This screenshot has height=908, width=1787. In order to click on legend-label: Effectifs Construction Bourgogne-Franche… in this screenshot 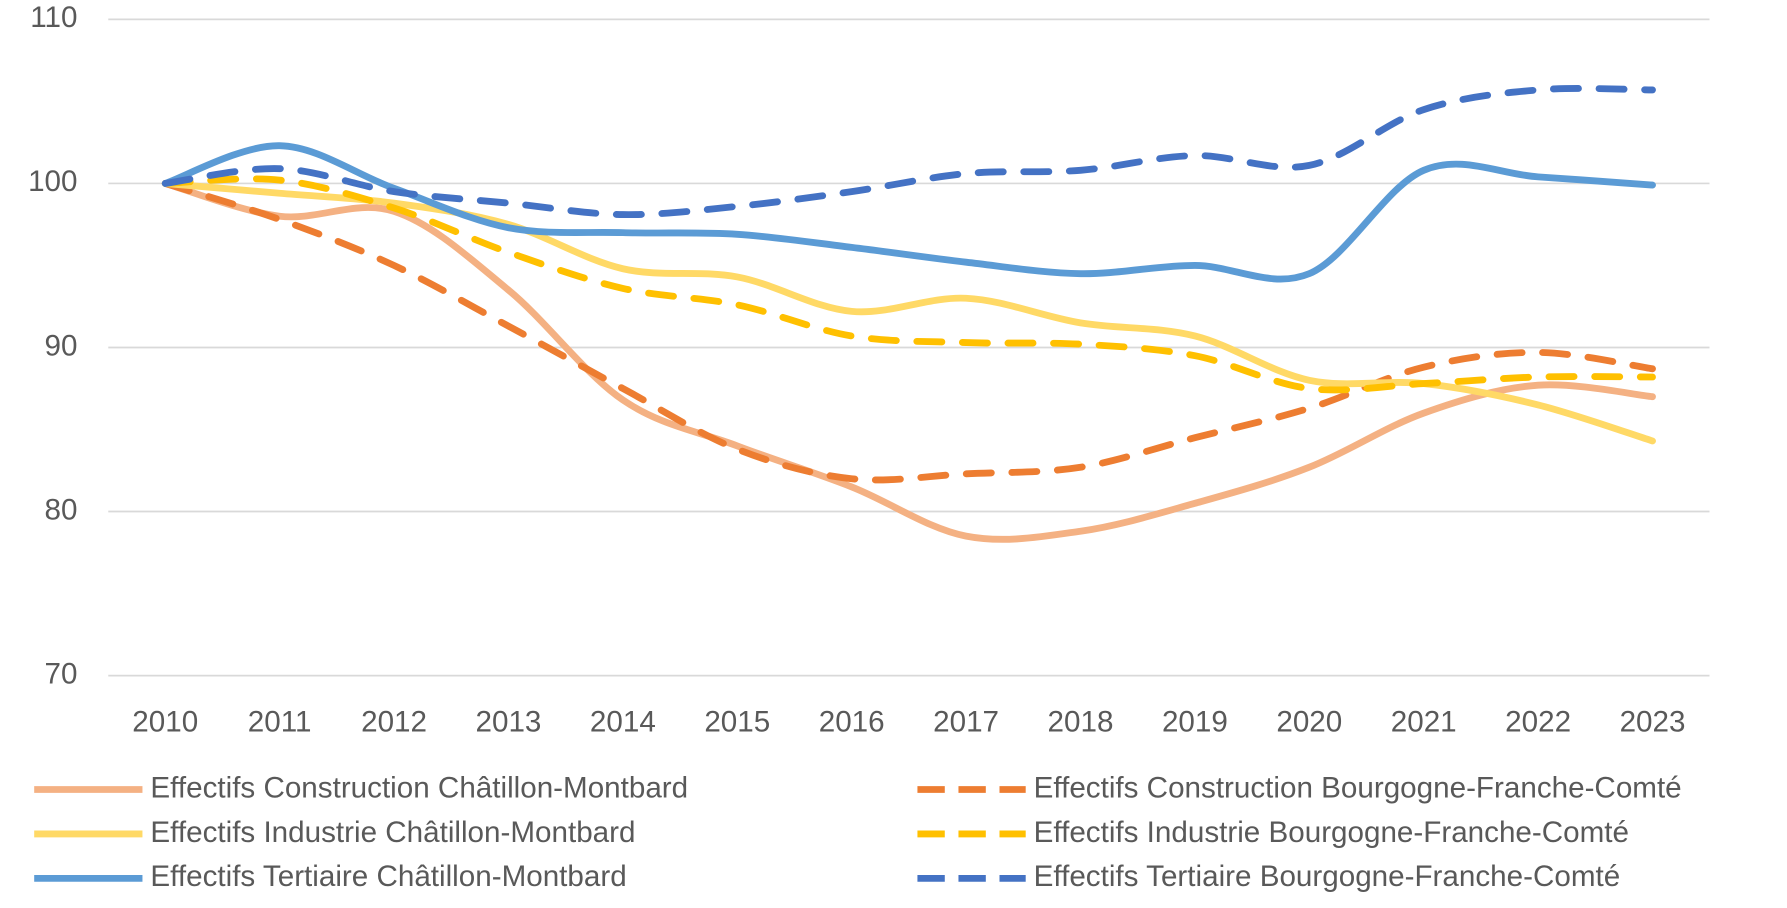, I will do `click(1358, 787)`.